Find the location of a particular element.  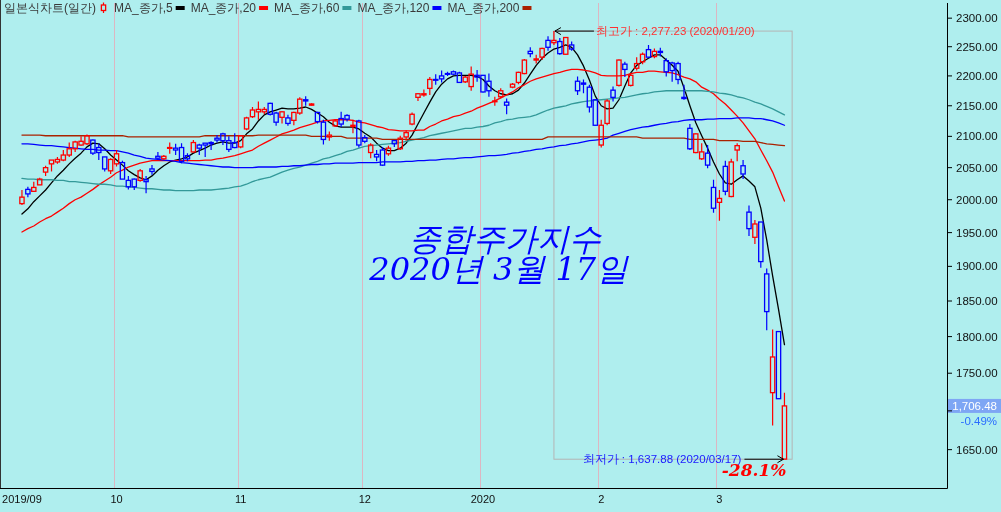

y-tick-label: 2200.00 is located at coordinates (977, 75).